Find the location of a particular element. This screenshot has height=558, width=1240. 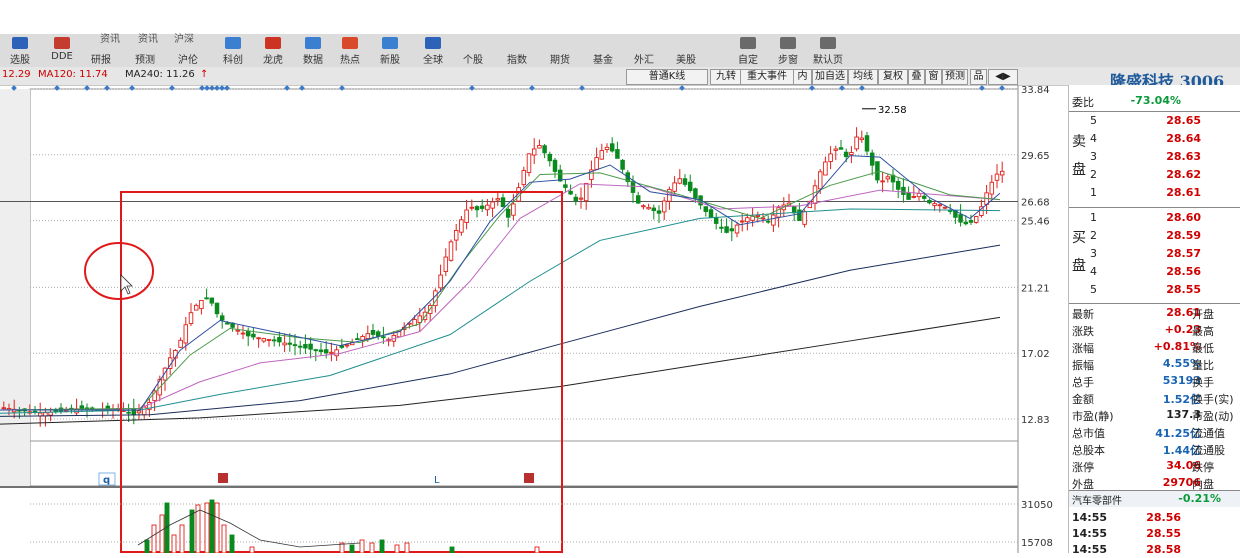

sell-level-5: 5 28.65 is located at coordinates (1154, 121).